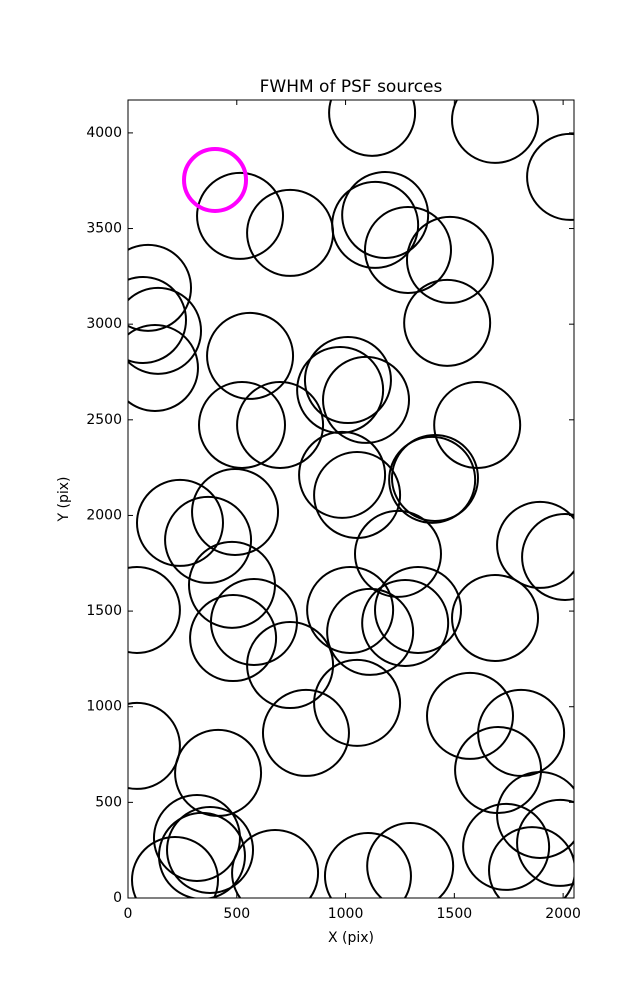 Image resolution: width=637 pixels, height=1000 pixels. Describe the element at coordinates (346, 914) in the screenshot. I see `x-tick-label: 1000` at that location.